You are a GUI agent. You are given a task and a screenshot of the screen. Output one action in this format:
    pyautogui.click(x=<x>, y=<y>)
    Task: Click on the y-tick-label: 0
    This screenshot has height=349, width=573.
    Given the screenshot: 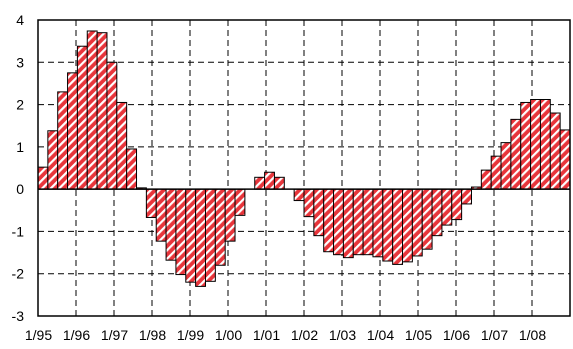 What is the action you would take?
    pyautogui.click(x=20, y=189)
    